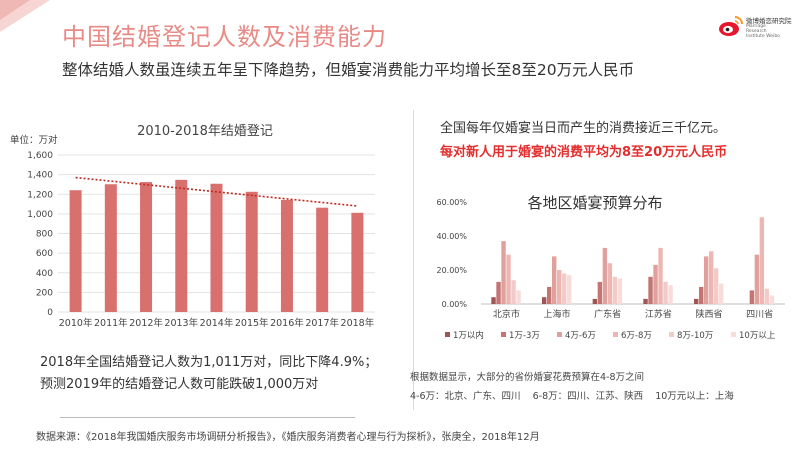  I want to click on x-tick-label: 2010年, so click(76, 323).